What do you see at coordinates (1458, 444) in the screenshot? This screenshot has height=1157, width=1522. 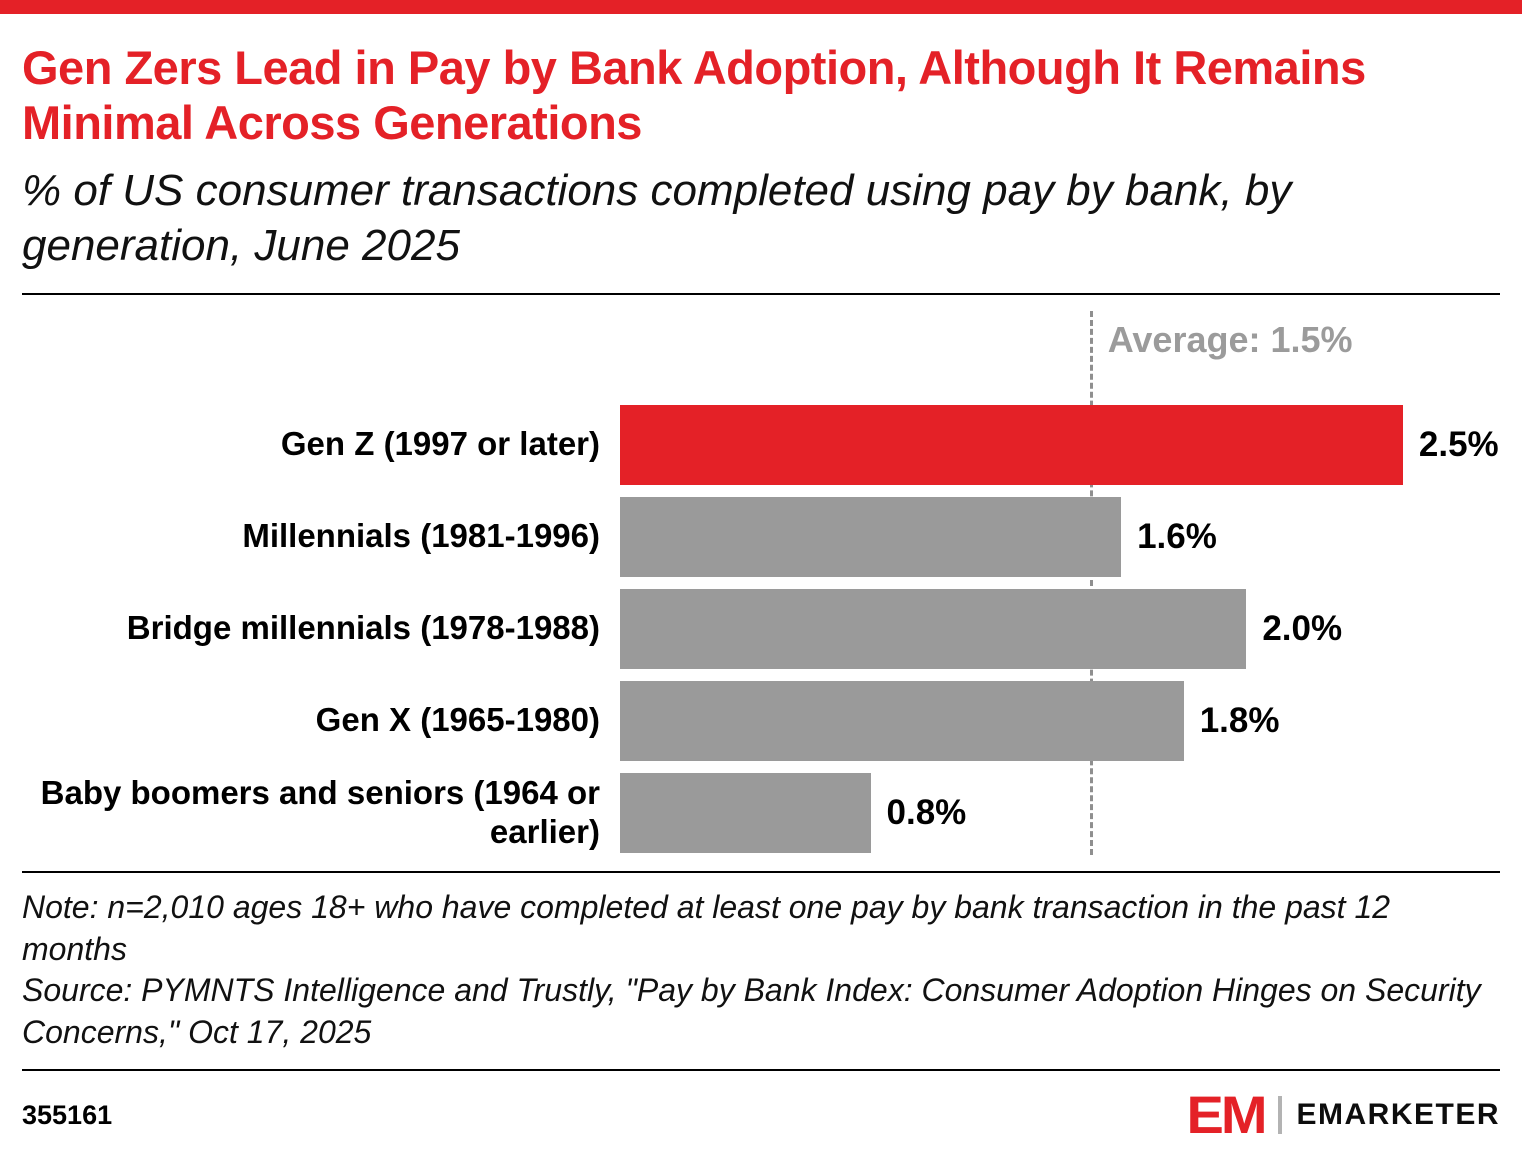 I see `value-label: 2.5%` at bounding box center [1458, 444].